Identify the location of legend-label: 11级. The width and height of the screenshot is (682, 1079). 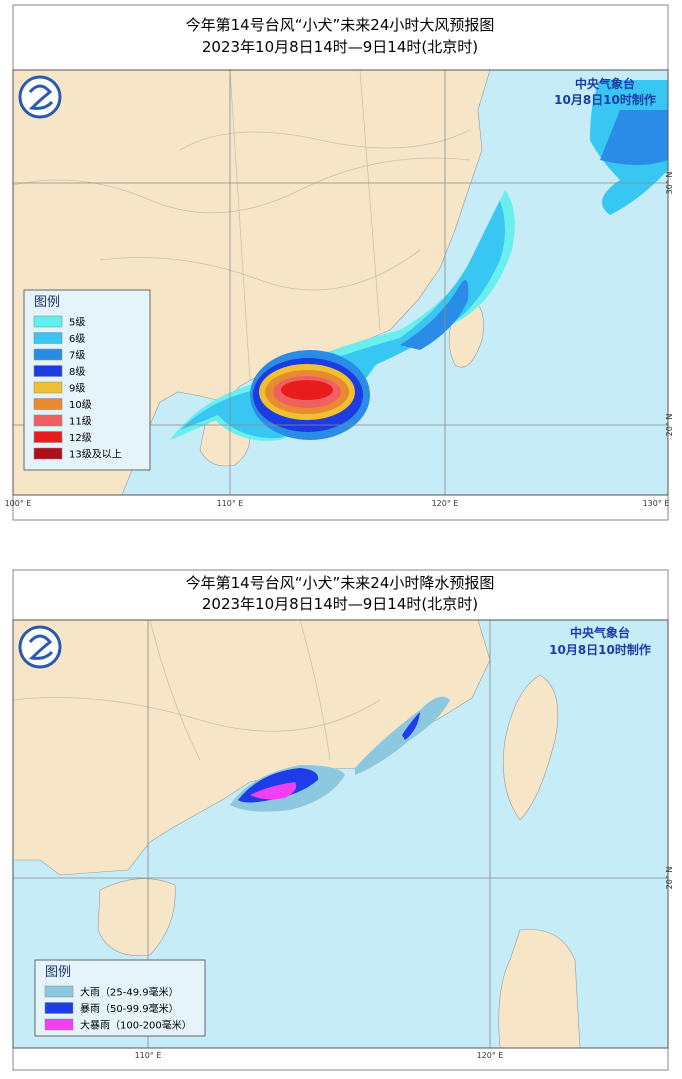
(80, 422).